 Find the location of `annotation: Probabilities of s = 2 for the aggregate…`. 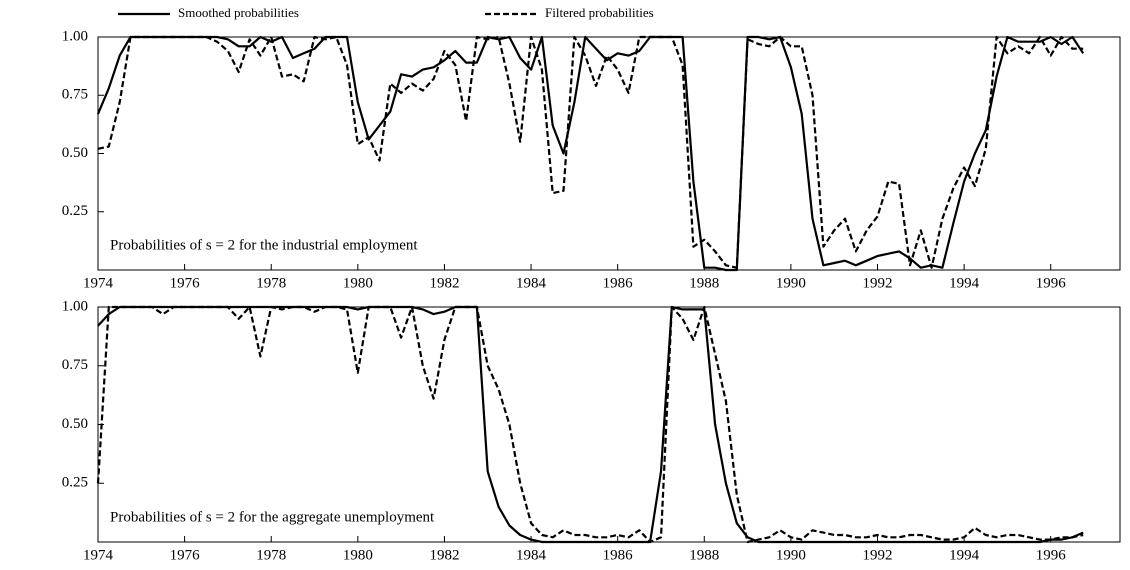

annotation: Probabilities of s = 2 for the aggregate… is located at coordinates (272, 517).